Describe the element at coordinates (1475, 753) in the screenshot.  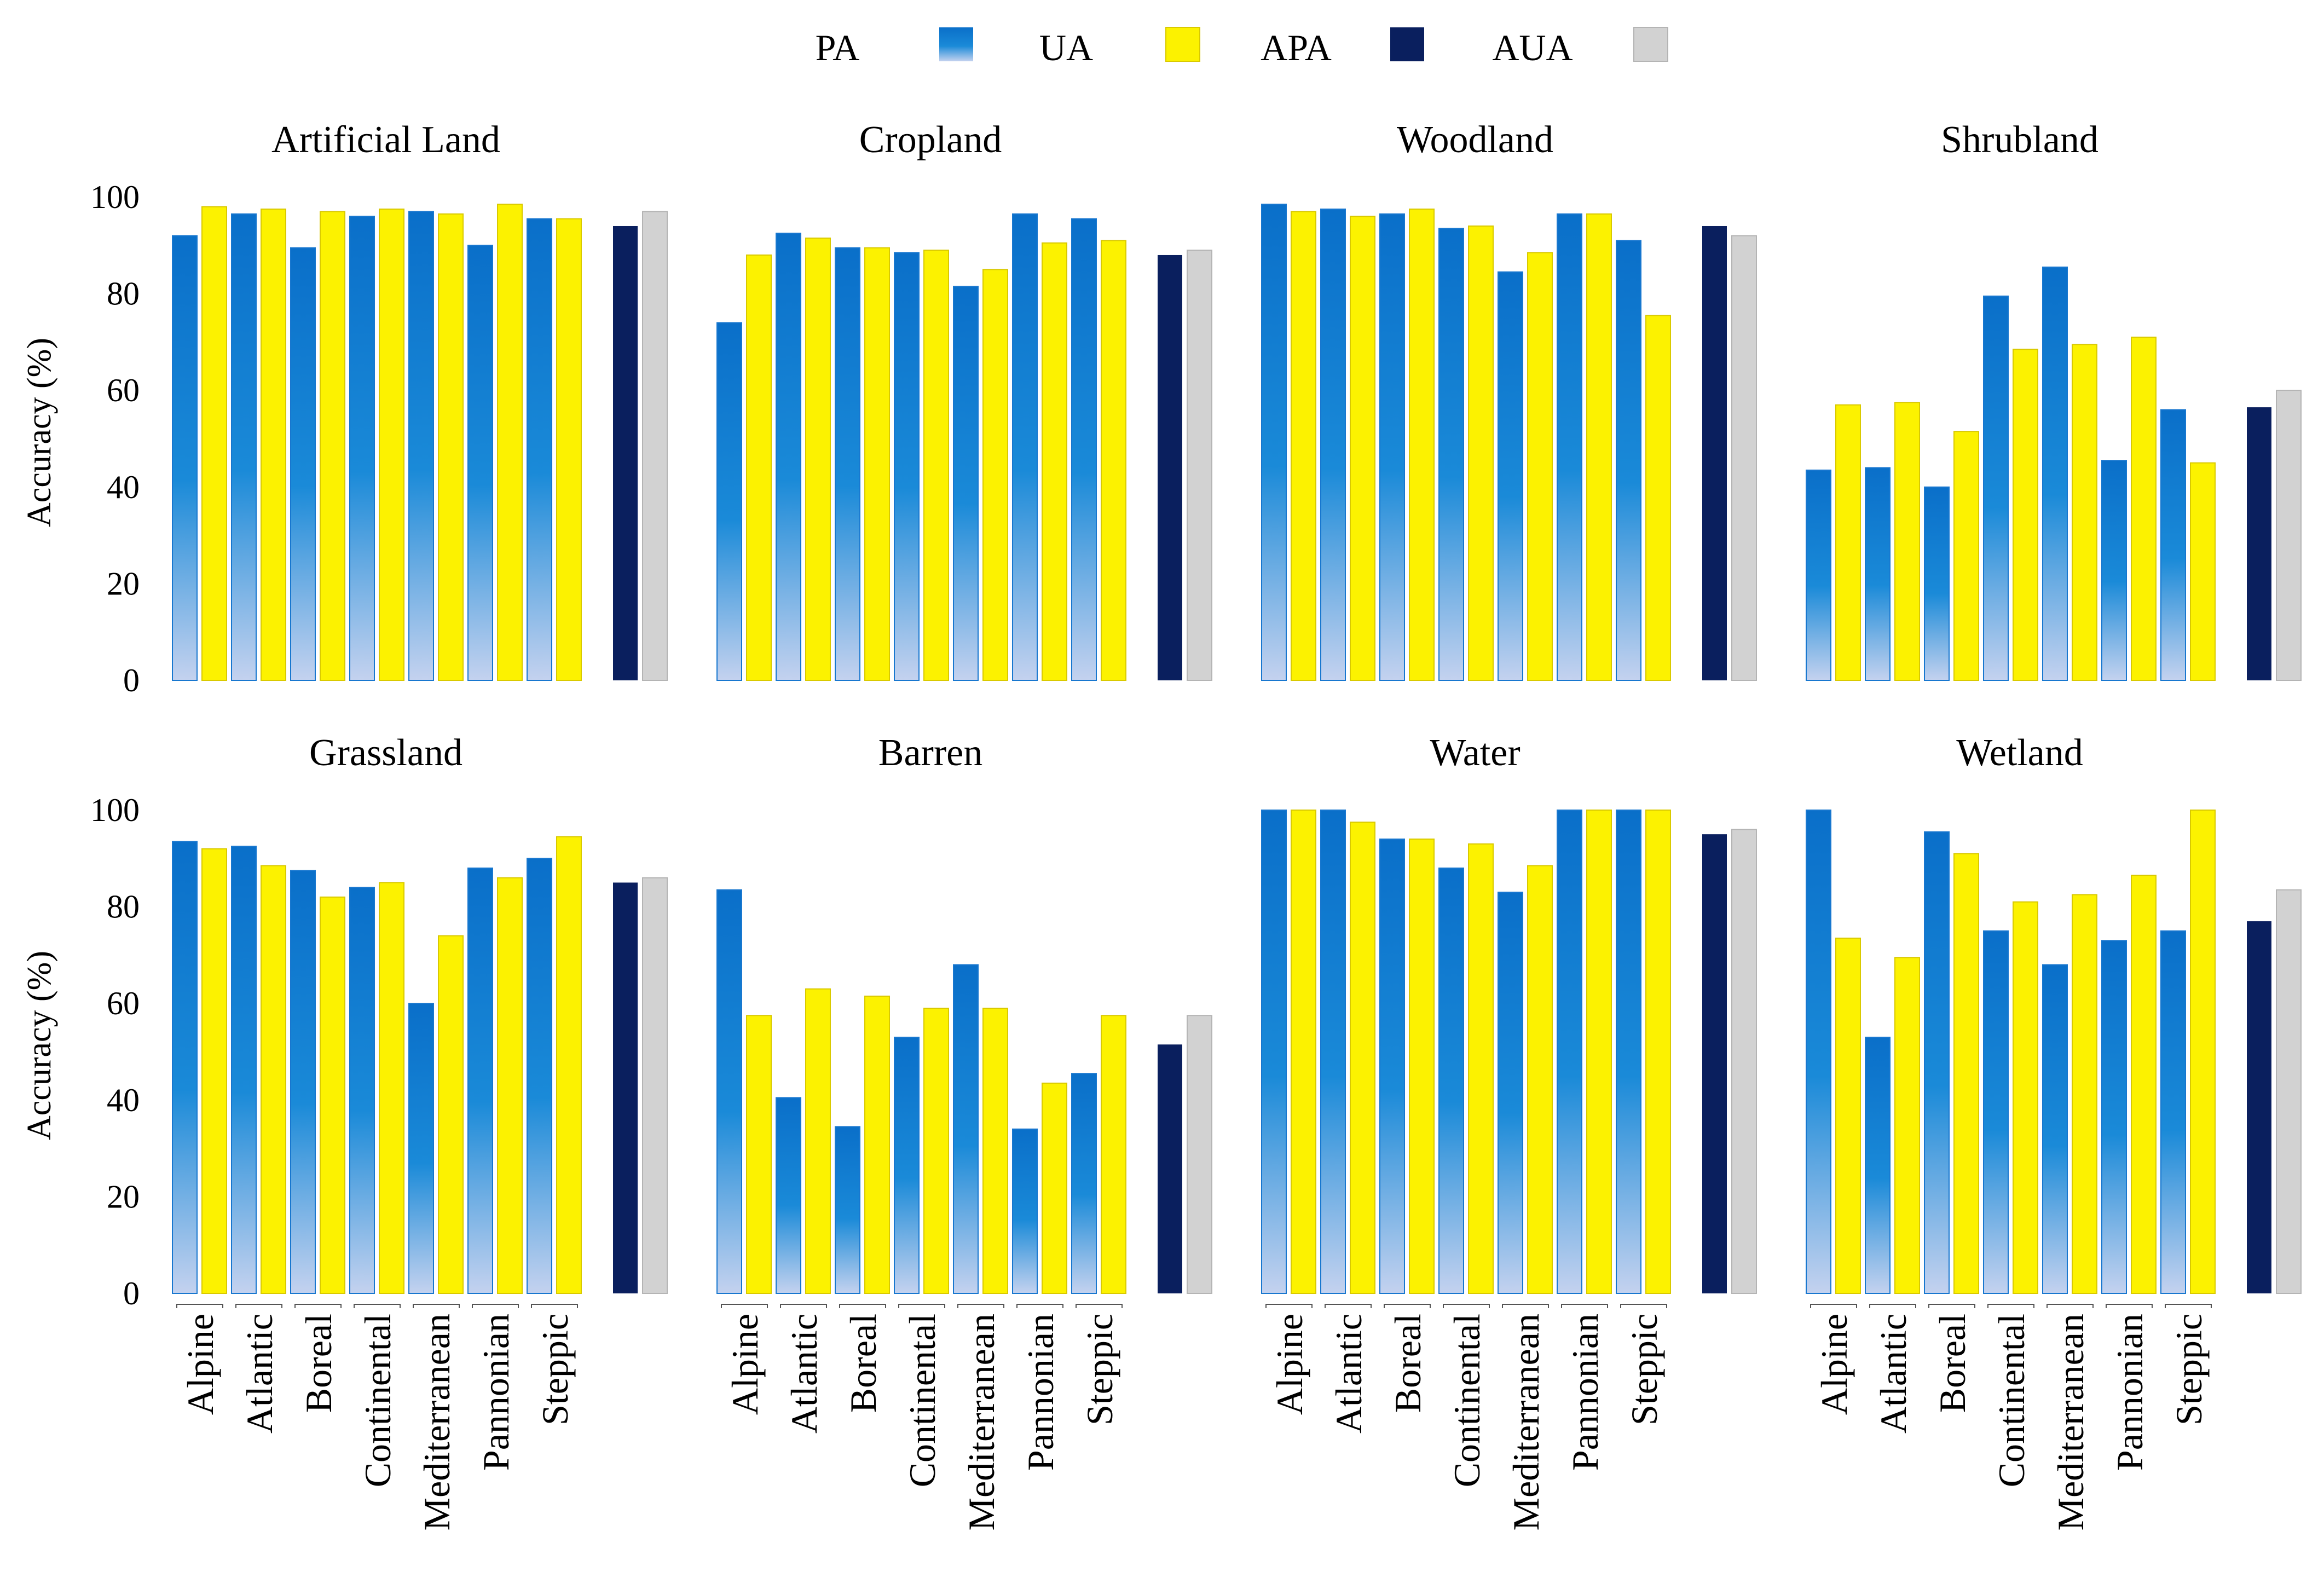
I see `panel-title: Water` at that location.